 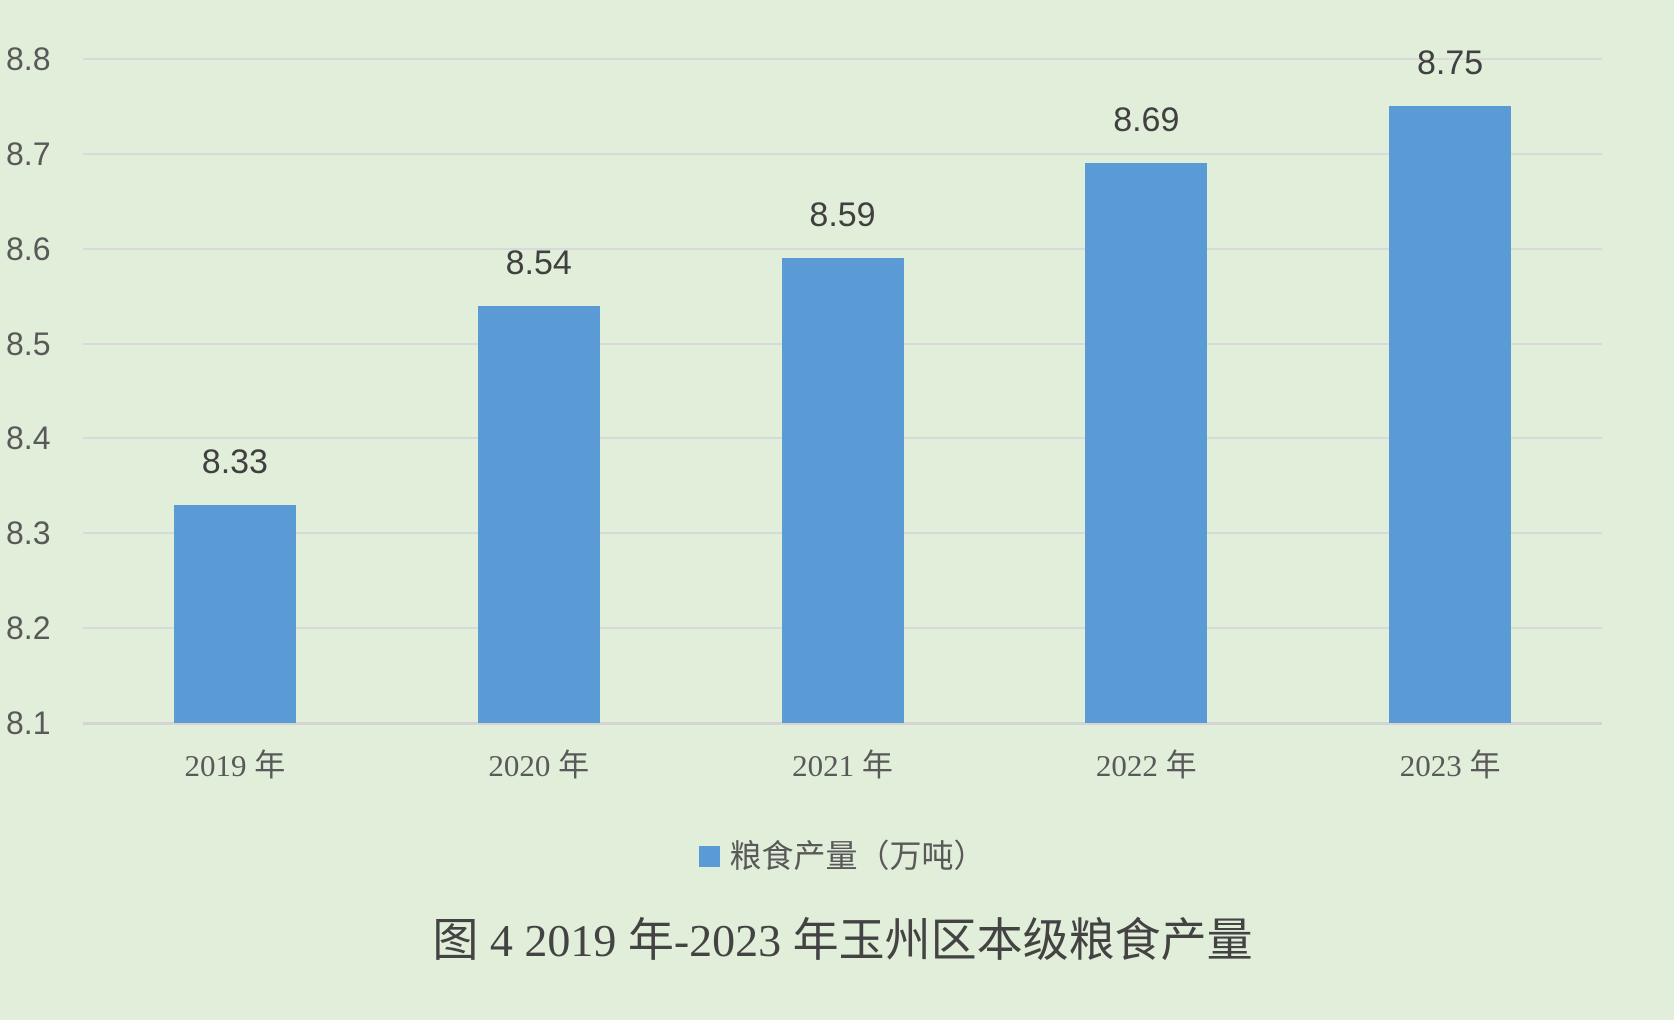 What do you see at coordinates (28, 248) in the screenshot?
I see `y-tick-label-8.6: 8.6` at bounding box center [28, 248].